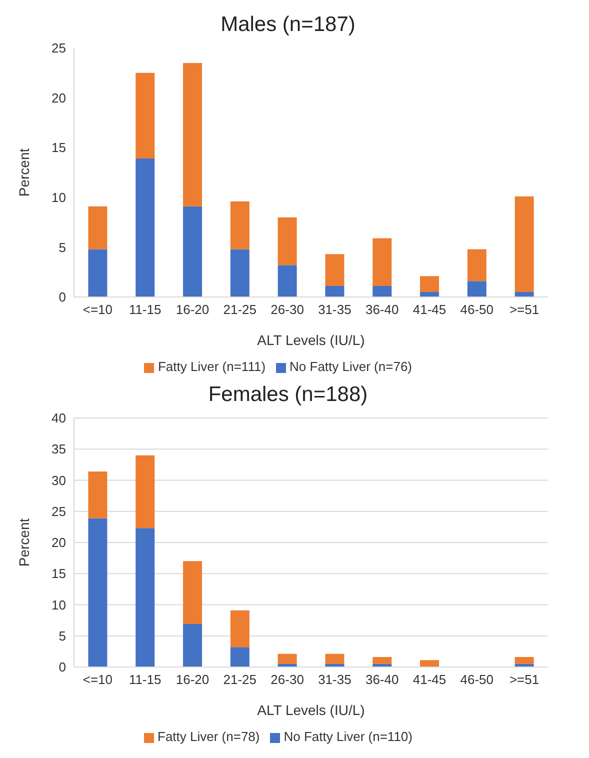  Describe the element at coordinates (348, 736) in the screenshot. I see `legend-label: No Fatty Liver (n=110)` at that location.